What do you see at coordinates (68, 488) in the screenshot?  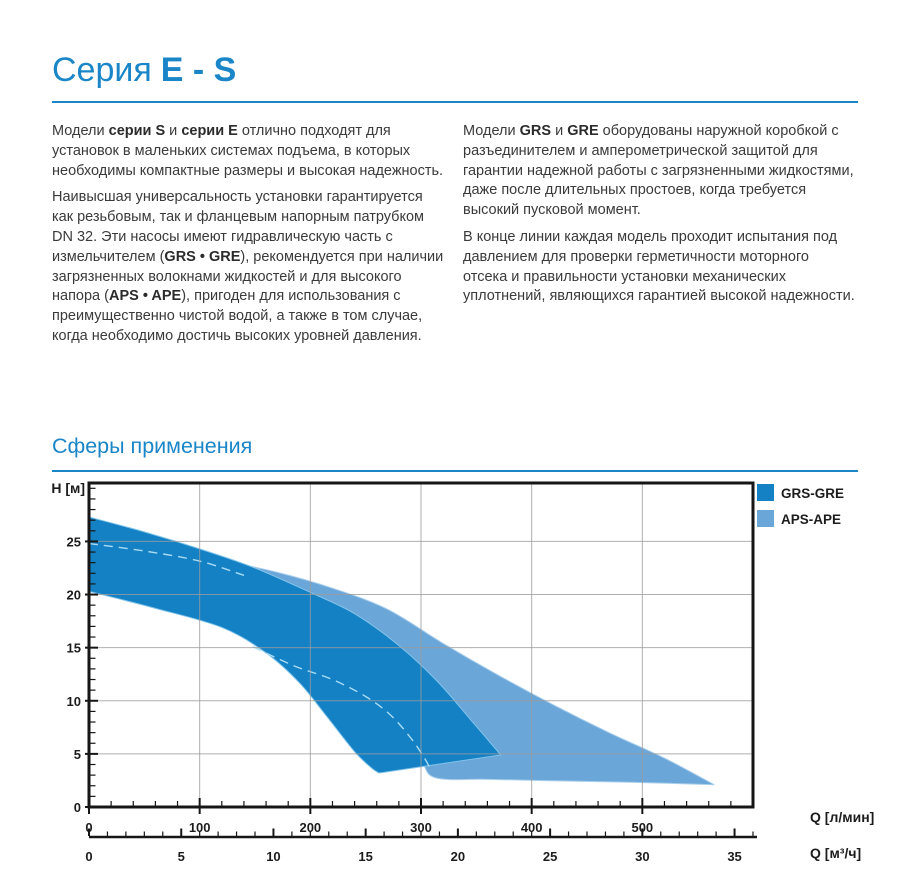 I see `chart-label: H [м]` at bounding box center [68, 488].